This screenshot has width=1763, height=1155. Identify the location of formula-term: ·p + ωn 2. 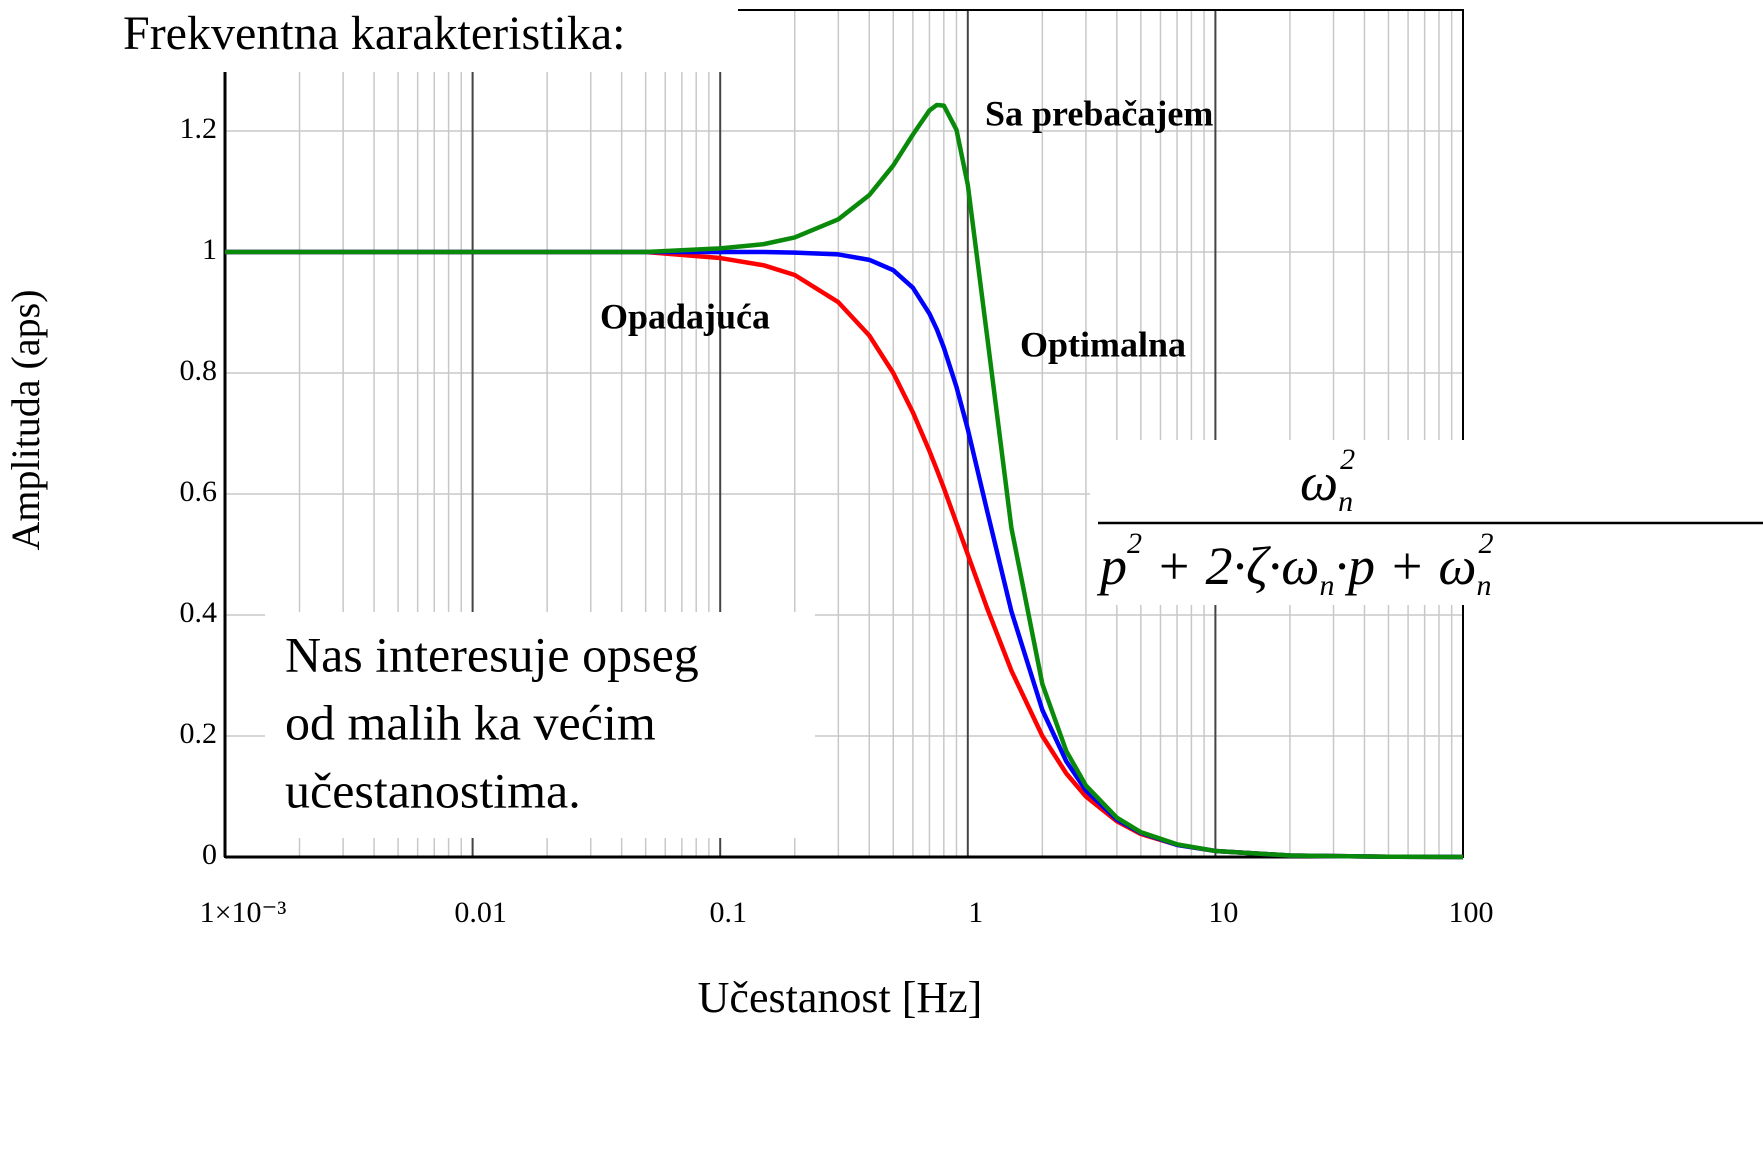
(1413, 564).